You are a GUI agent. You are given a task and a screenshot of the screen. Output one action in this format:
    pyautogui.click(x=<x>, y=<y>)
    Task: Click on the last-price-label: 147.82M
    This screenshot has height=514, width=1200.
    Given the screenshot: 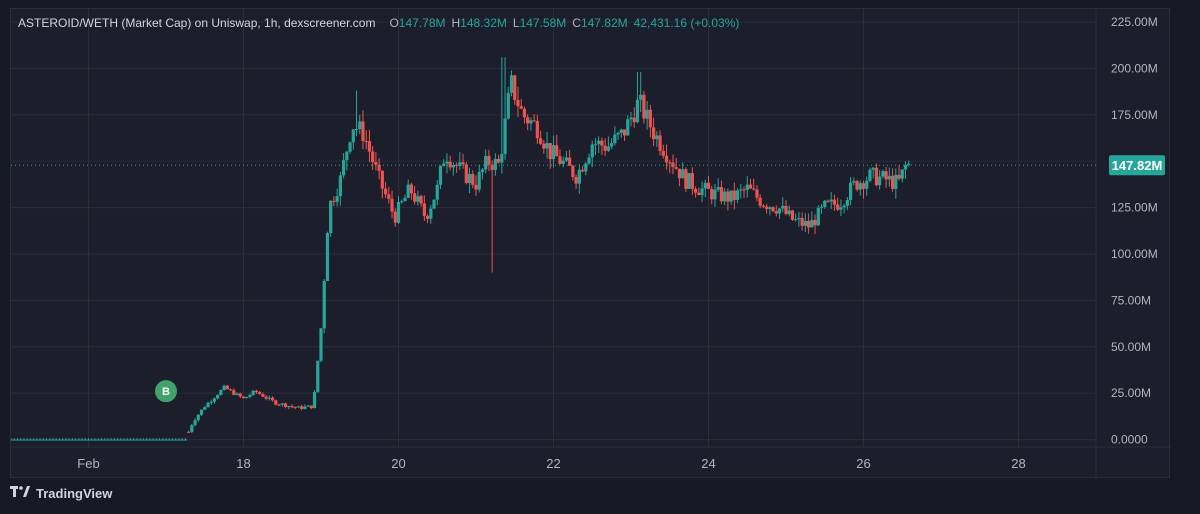 What is the action you would take?
    pyautogui.click(x=1137, y=165)
    